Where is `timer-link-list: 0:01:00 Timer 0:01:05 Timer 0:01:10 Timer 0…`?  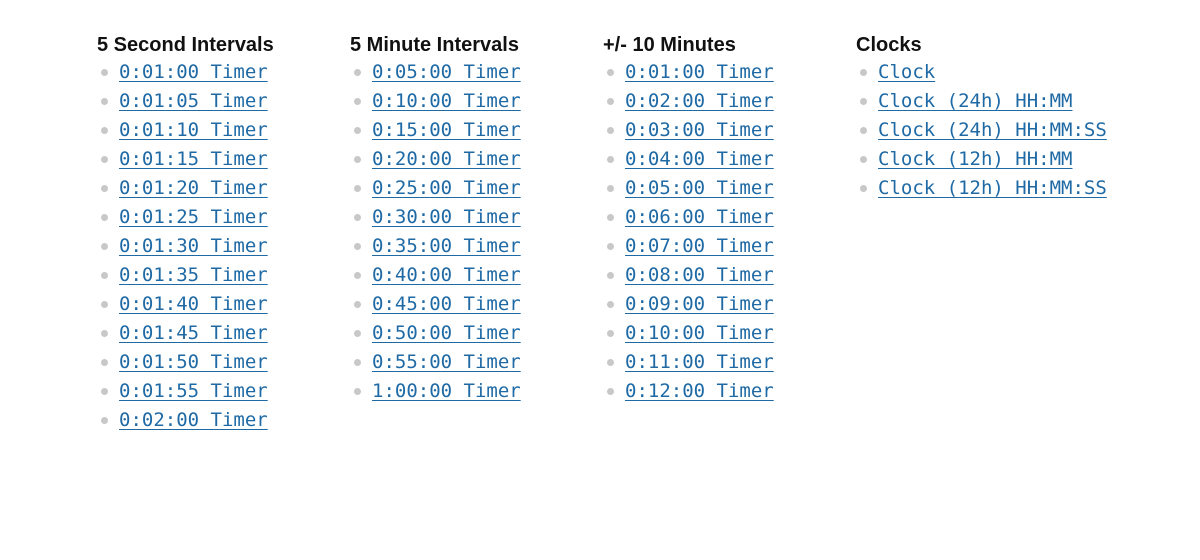
timer-link-list: 0:01:00 Timer 0:01:05 Timer 0:01:10 Timer 0… is located at coordinates (185, 246).